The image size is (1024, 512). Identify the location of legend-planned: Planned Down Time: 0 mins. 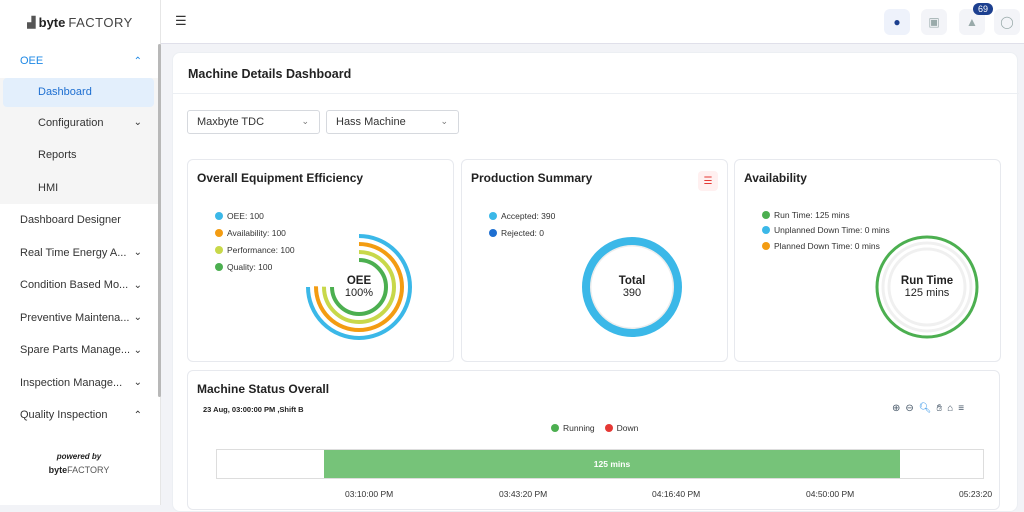
(821, 246).